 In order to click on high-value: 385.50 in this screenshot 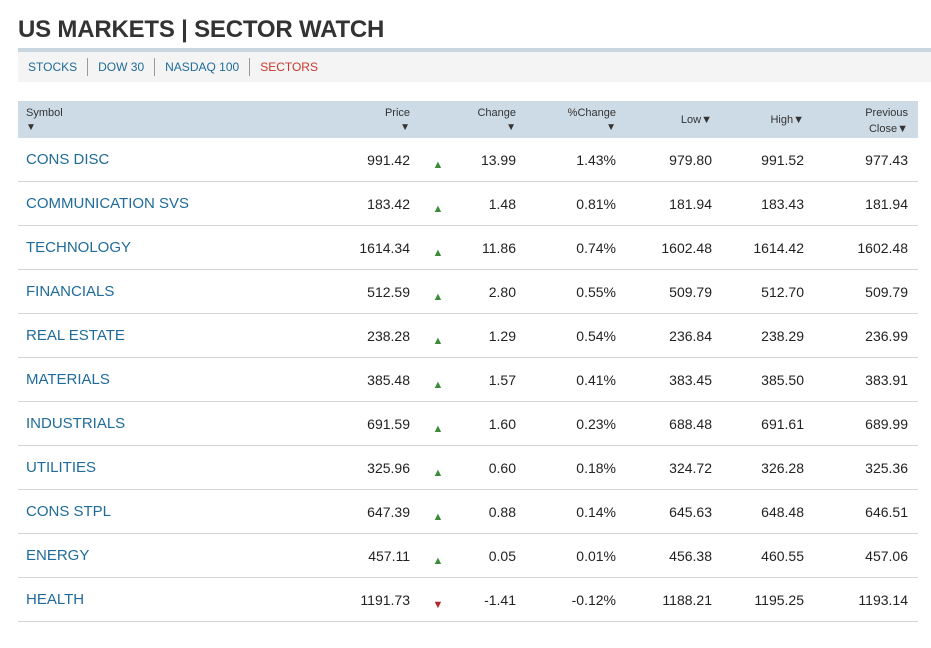, I will do `click(768, 379)`.